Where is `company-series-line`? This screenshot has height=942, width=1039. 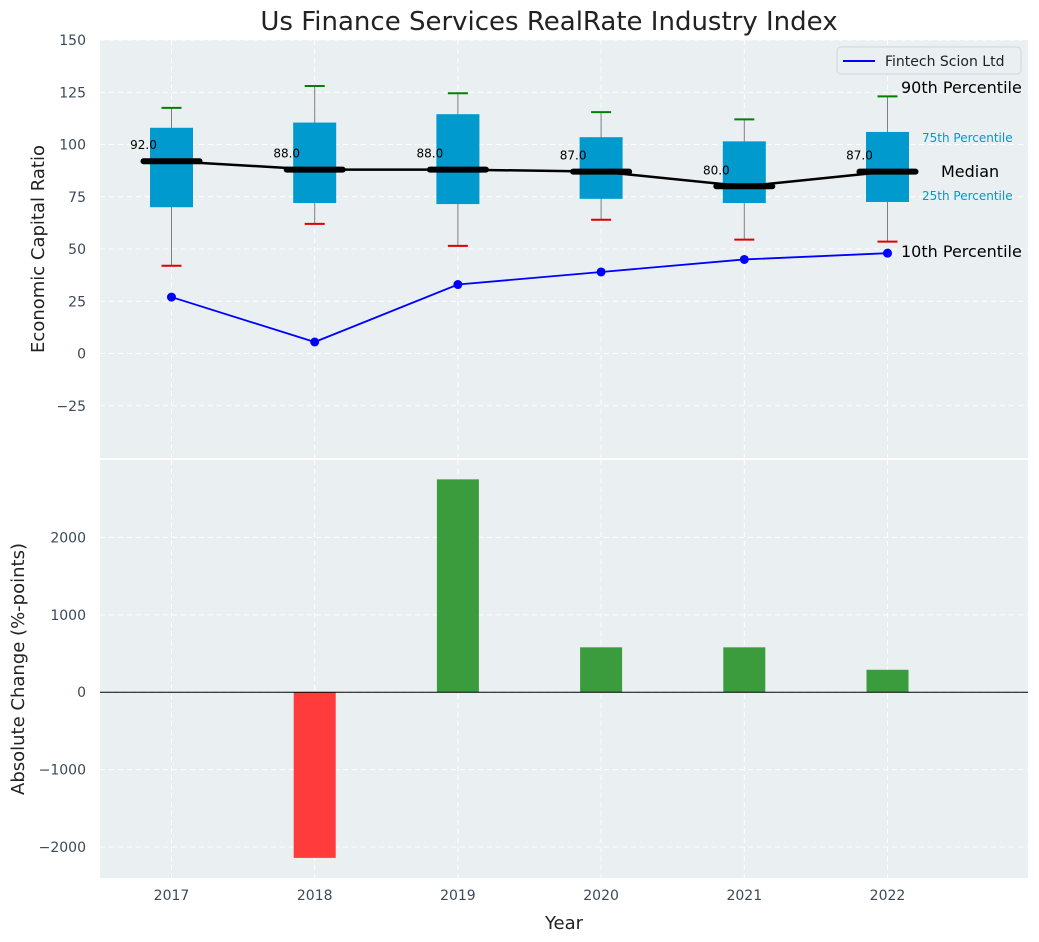
company-series-line is located at coordinates (529, 297).